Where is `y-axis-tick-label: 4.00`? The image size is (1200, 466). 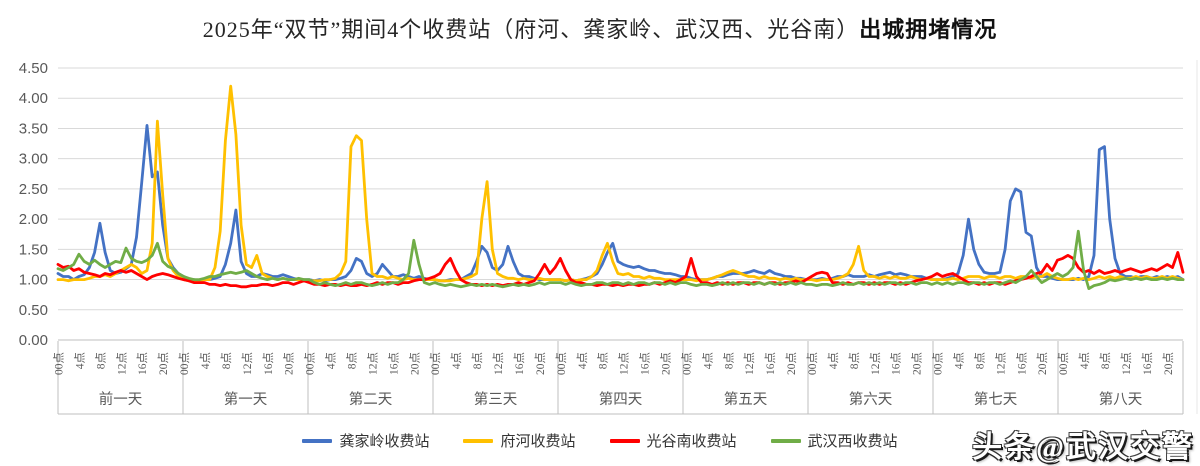
y-axis-tick-label: 4.00 is located at coordinates (33, 98).